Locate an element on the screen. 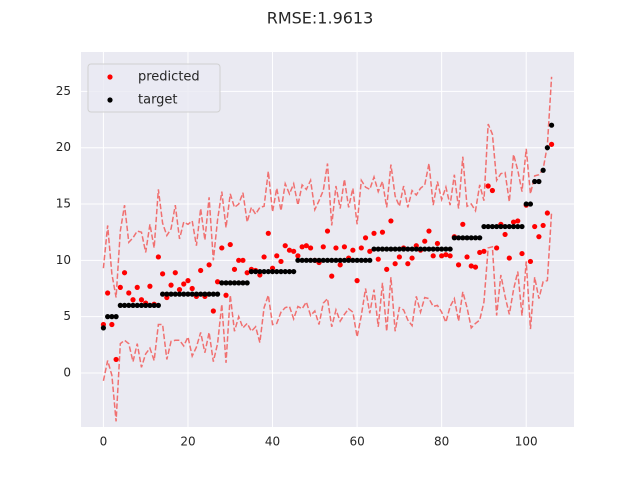 The width and height of the screenshot is (640, 484). y-tick-label: 15 is located at coordinates (63, 204).